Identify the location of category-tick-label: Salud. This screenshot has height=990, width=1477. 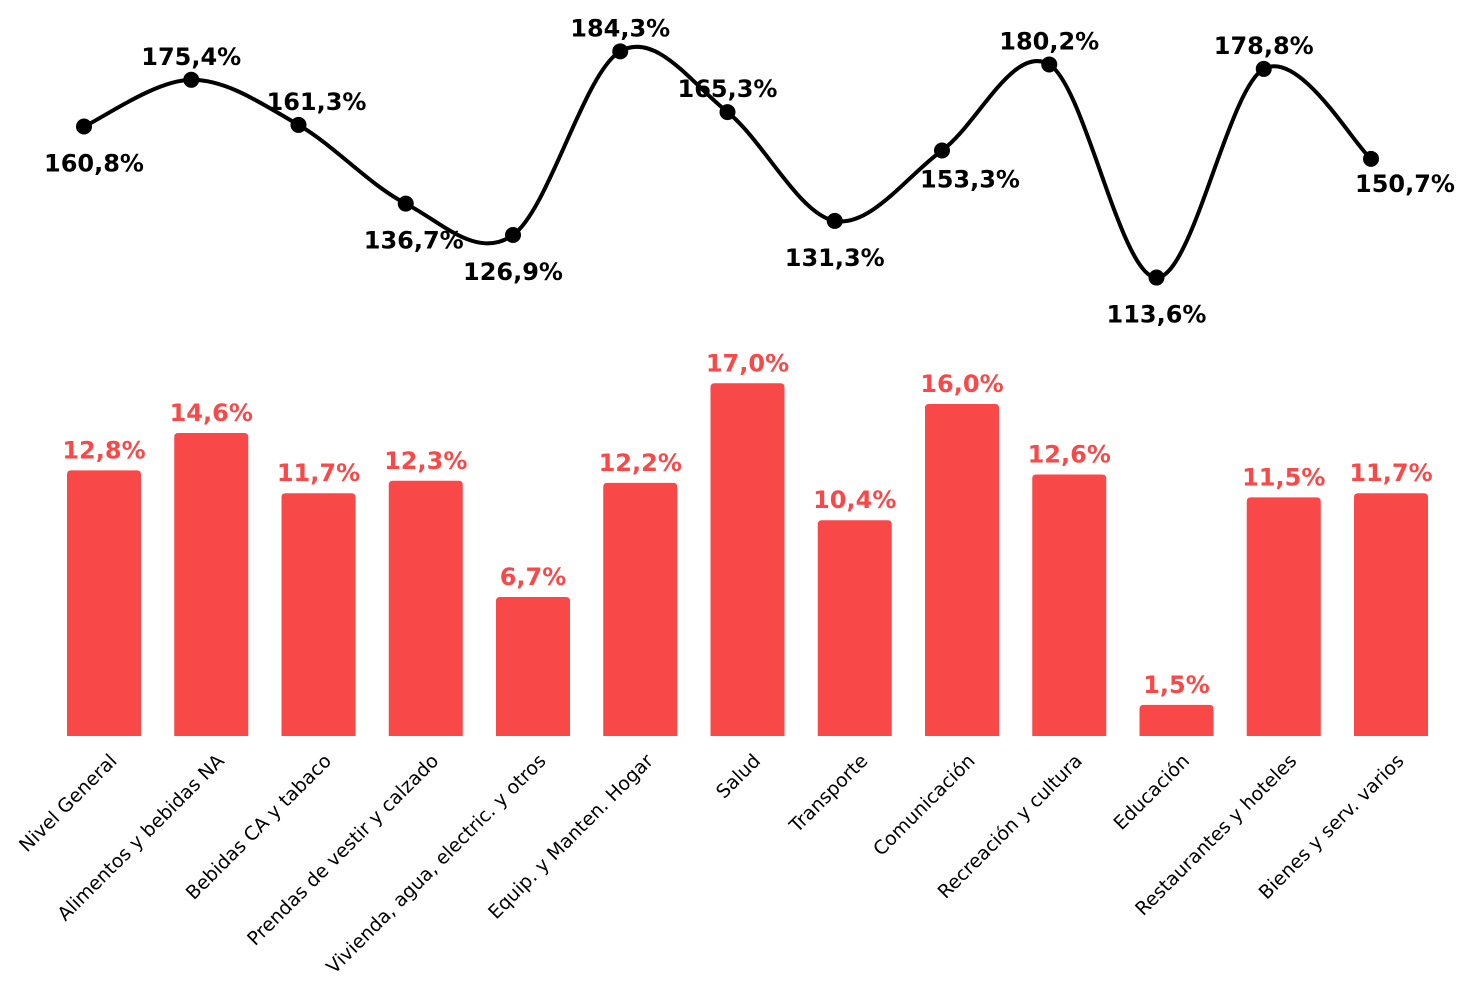
(738, 776).